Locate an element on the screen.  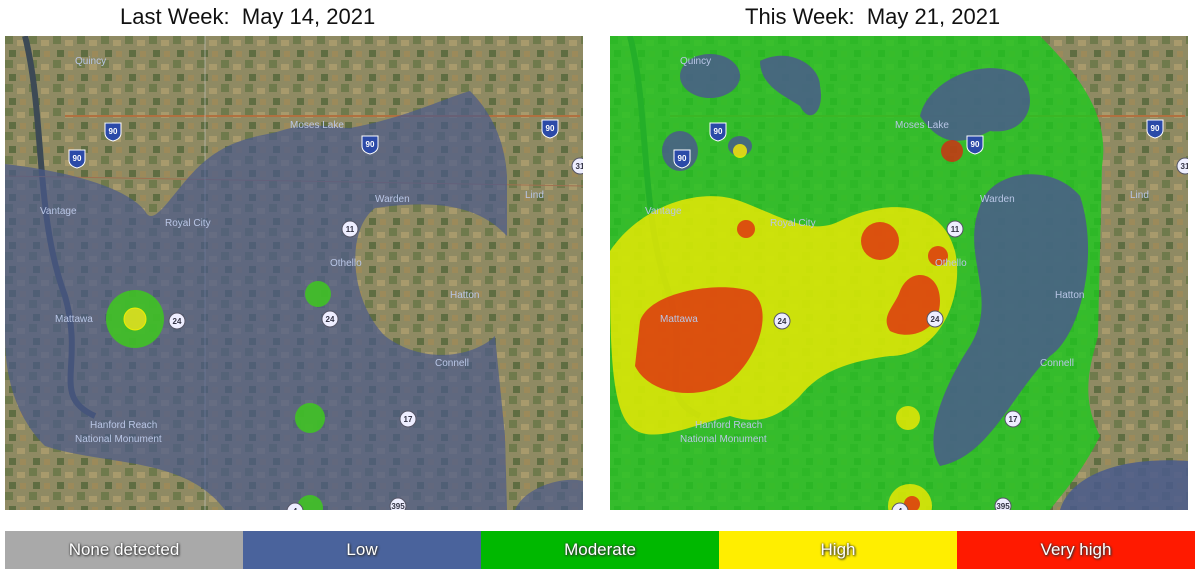
legend-moderate: Moderate is located at coordinates (600, 550).